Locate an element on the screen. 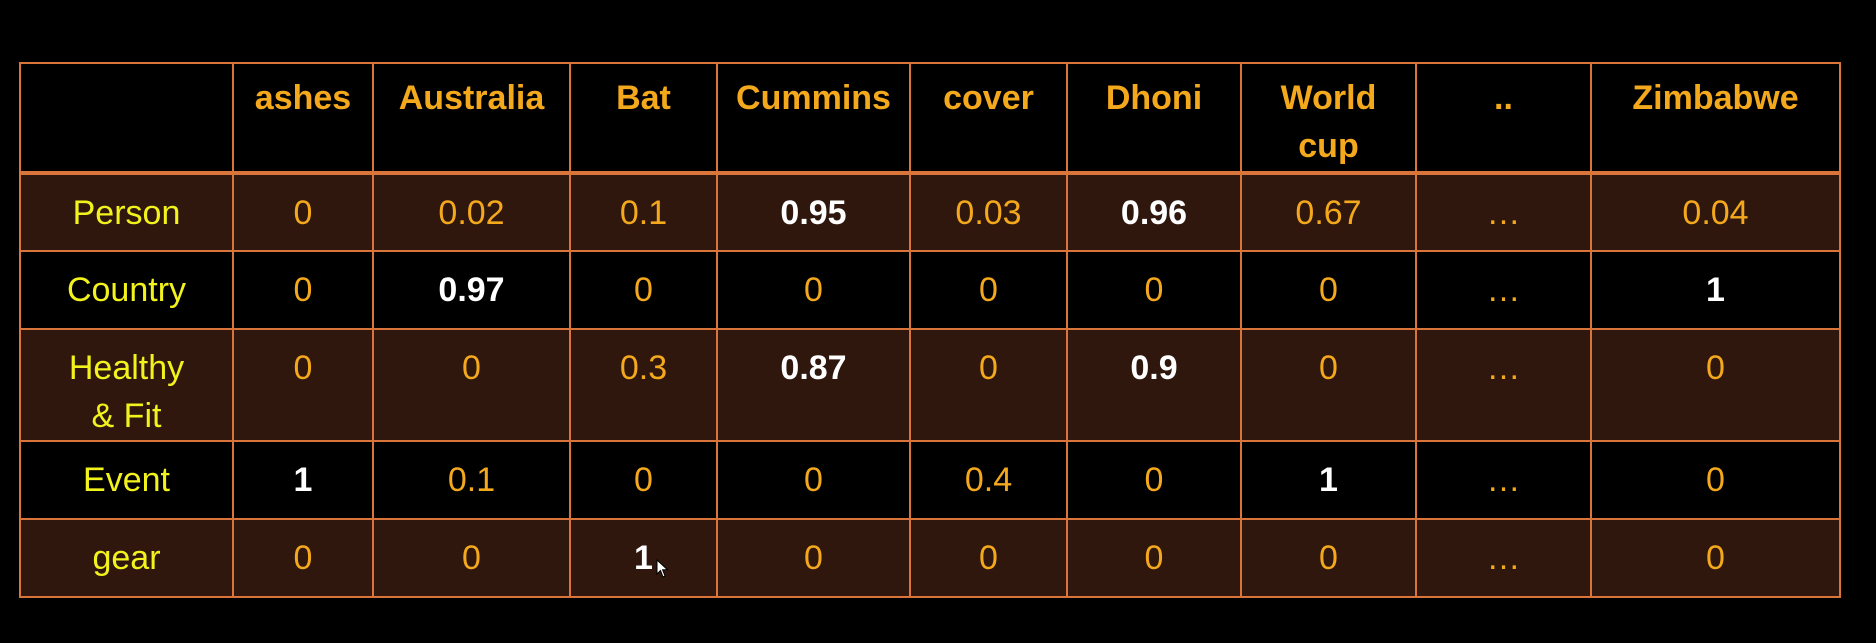 The height and width of the screenshot is (643, 1876). row-label: Country is located at coordinates (126, 290).